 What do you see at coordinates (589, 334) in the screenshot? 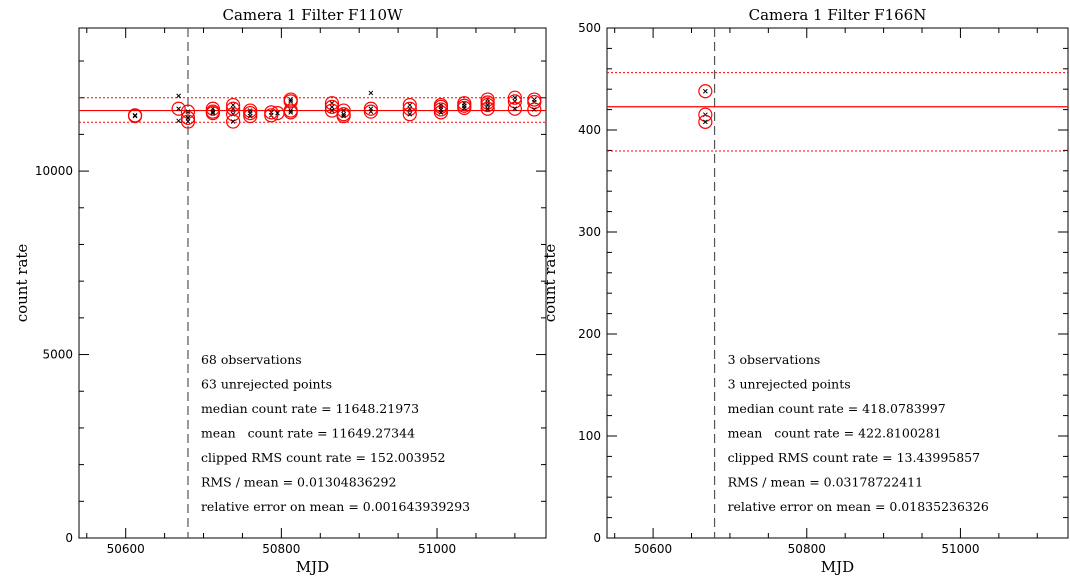
I see `y-tick-label: 200` at bounding box center [589, 334].